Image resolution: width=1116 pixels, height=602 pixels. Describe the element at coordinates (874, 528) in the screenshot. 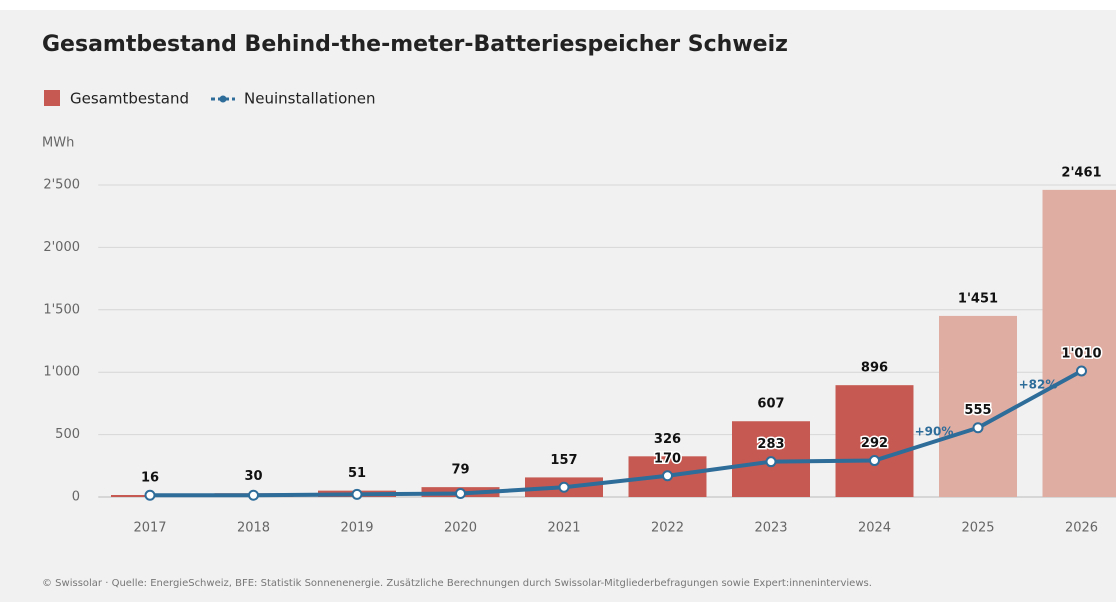

I see `x-tick-label: 2024` at that location.